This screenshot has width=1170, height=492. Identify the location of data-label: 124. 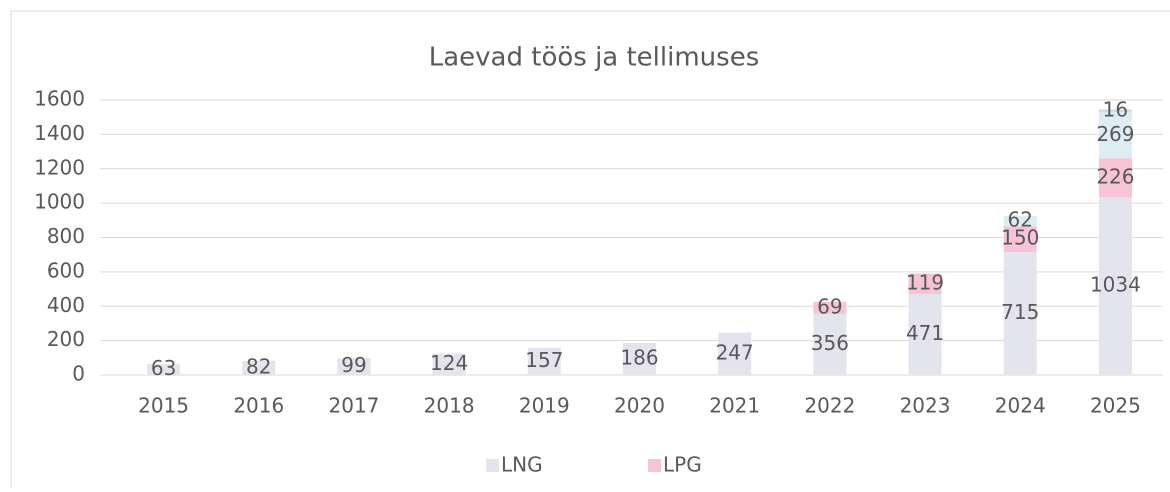
(449, 363).